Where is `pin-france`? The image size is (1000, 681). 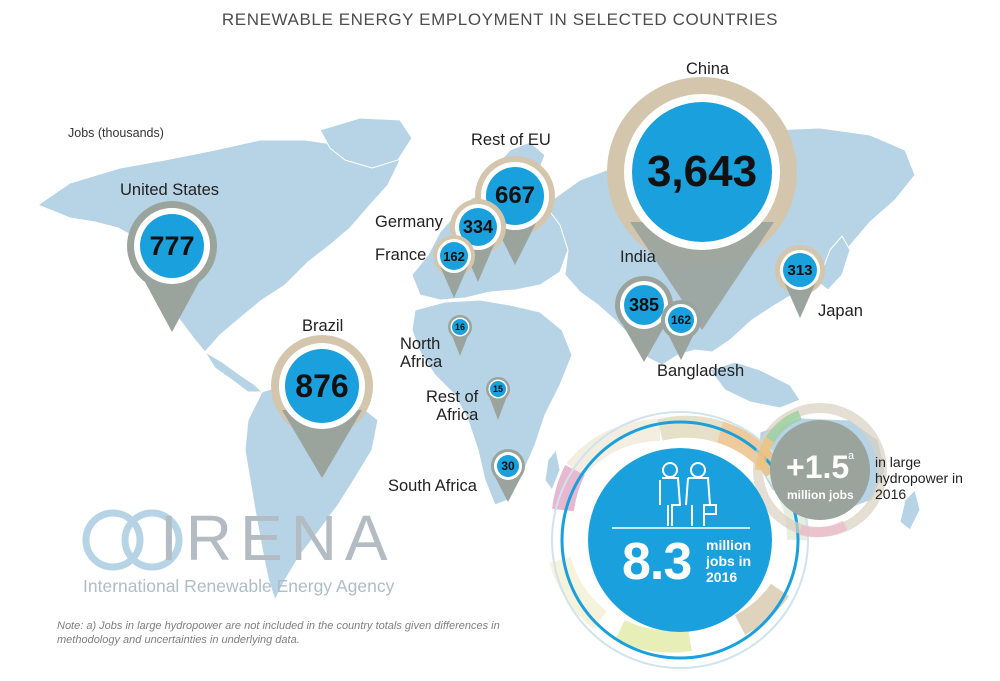 pin-france is located at coordinates (454, 266).